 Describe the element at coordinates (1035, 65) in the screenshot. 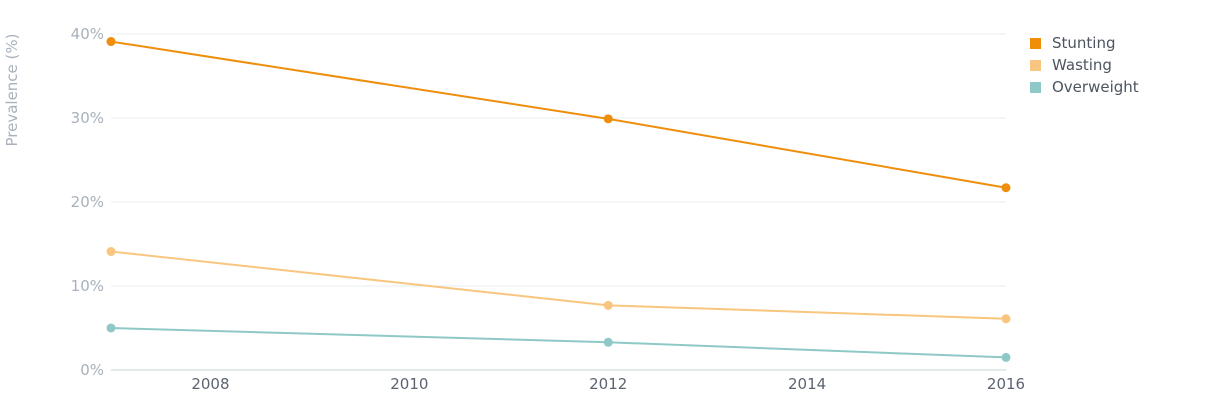

I see `legend-swatch-wasting` at that location.